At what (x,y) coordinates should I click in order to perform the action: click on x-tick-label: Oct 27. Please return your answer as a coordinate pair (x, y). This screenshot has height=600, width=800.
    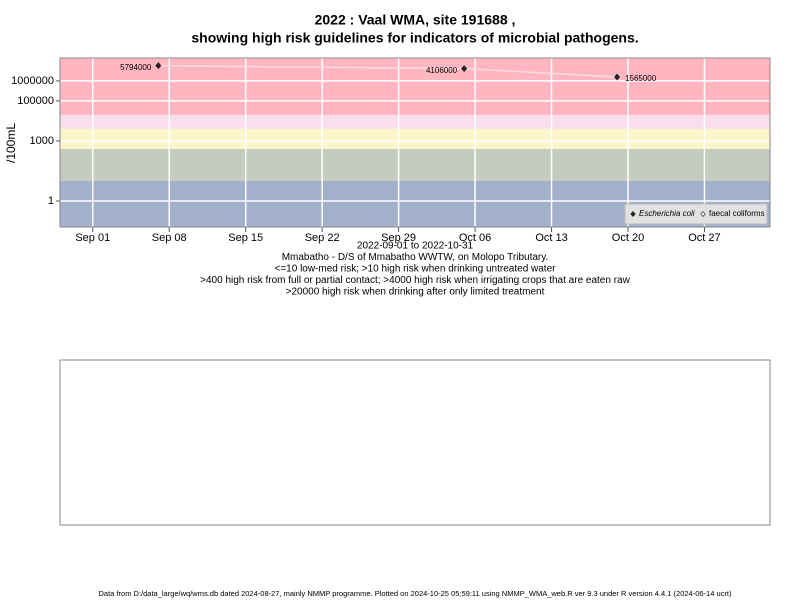
    Looking at the image, I should click on (704, 238).